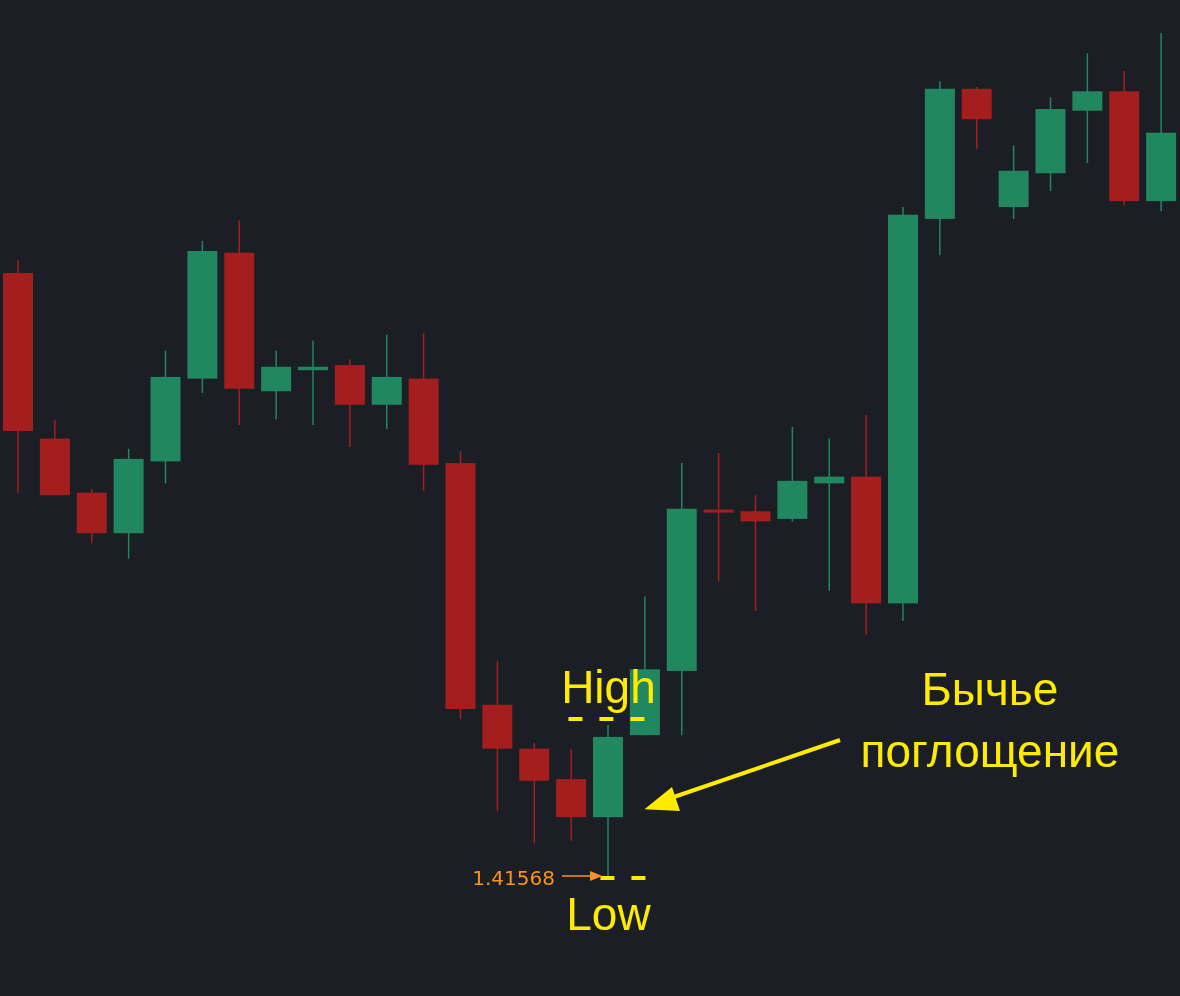 This screenshot has width=1180, height=996. I want to click on annotation: Бычье поглощение, so click(990, 720).